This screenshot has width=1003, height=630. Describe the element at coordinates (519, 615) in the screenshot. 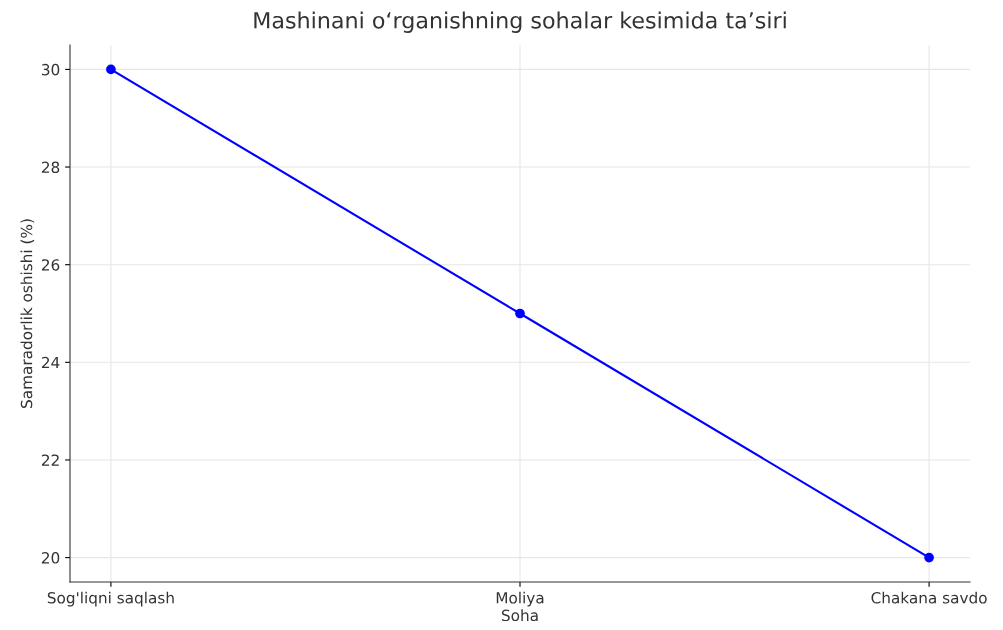

I see `x-axis-title: Soha` at that location.